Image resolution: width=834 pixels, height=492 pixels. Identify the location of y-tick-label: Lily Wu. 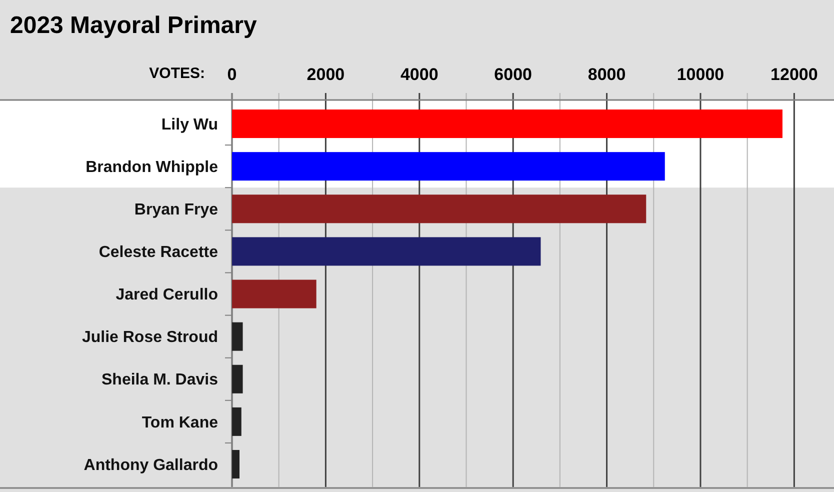
(189, 125).